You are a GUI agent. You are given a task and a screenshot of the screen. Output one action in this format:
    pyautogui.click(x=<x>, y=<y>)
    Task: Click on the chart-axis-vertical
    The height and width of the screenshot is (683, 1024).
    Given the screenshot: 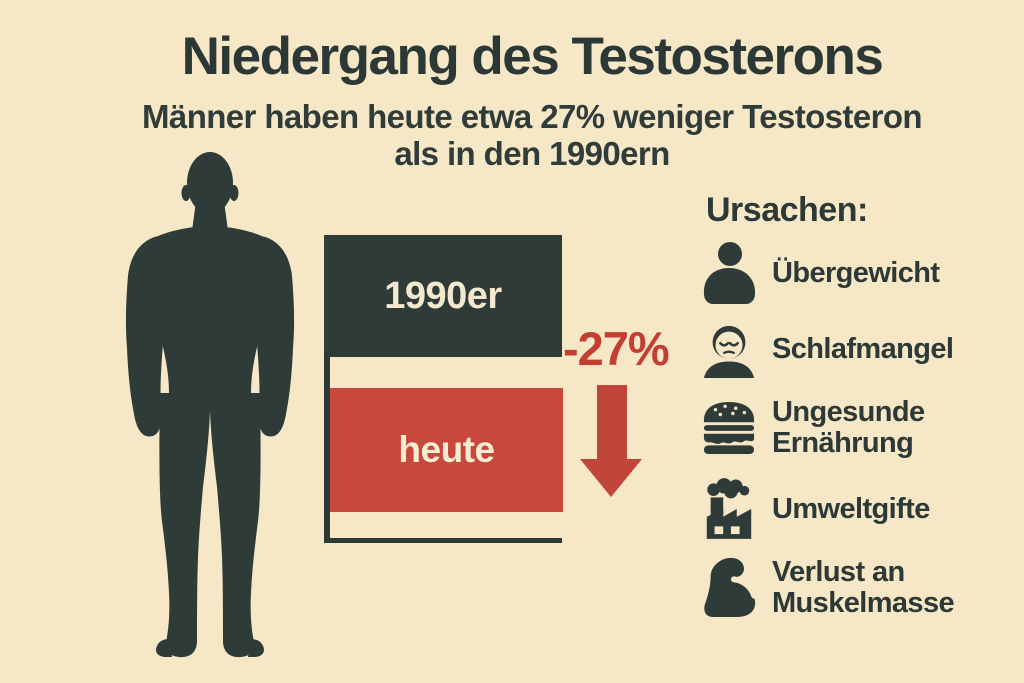 What is the action you would take?
    pyautogui.click(x=327, y=389)
    